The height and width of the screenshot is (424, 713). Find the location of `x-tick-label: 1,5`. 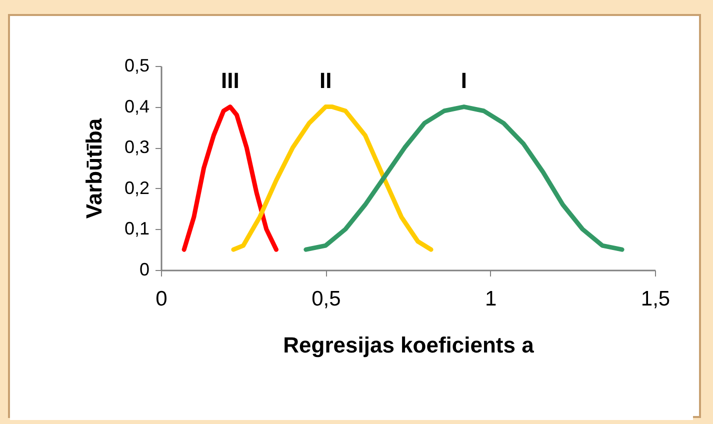

x-tick-label: 1,5 is located at coordinates (655, 299).